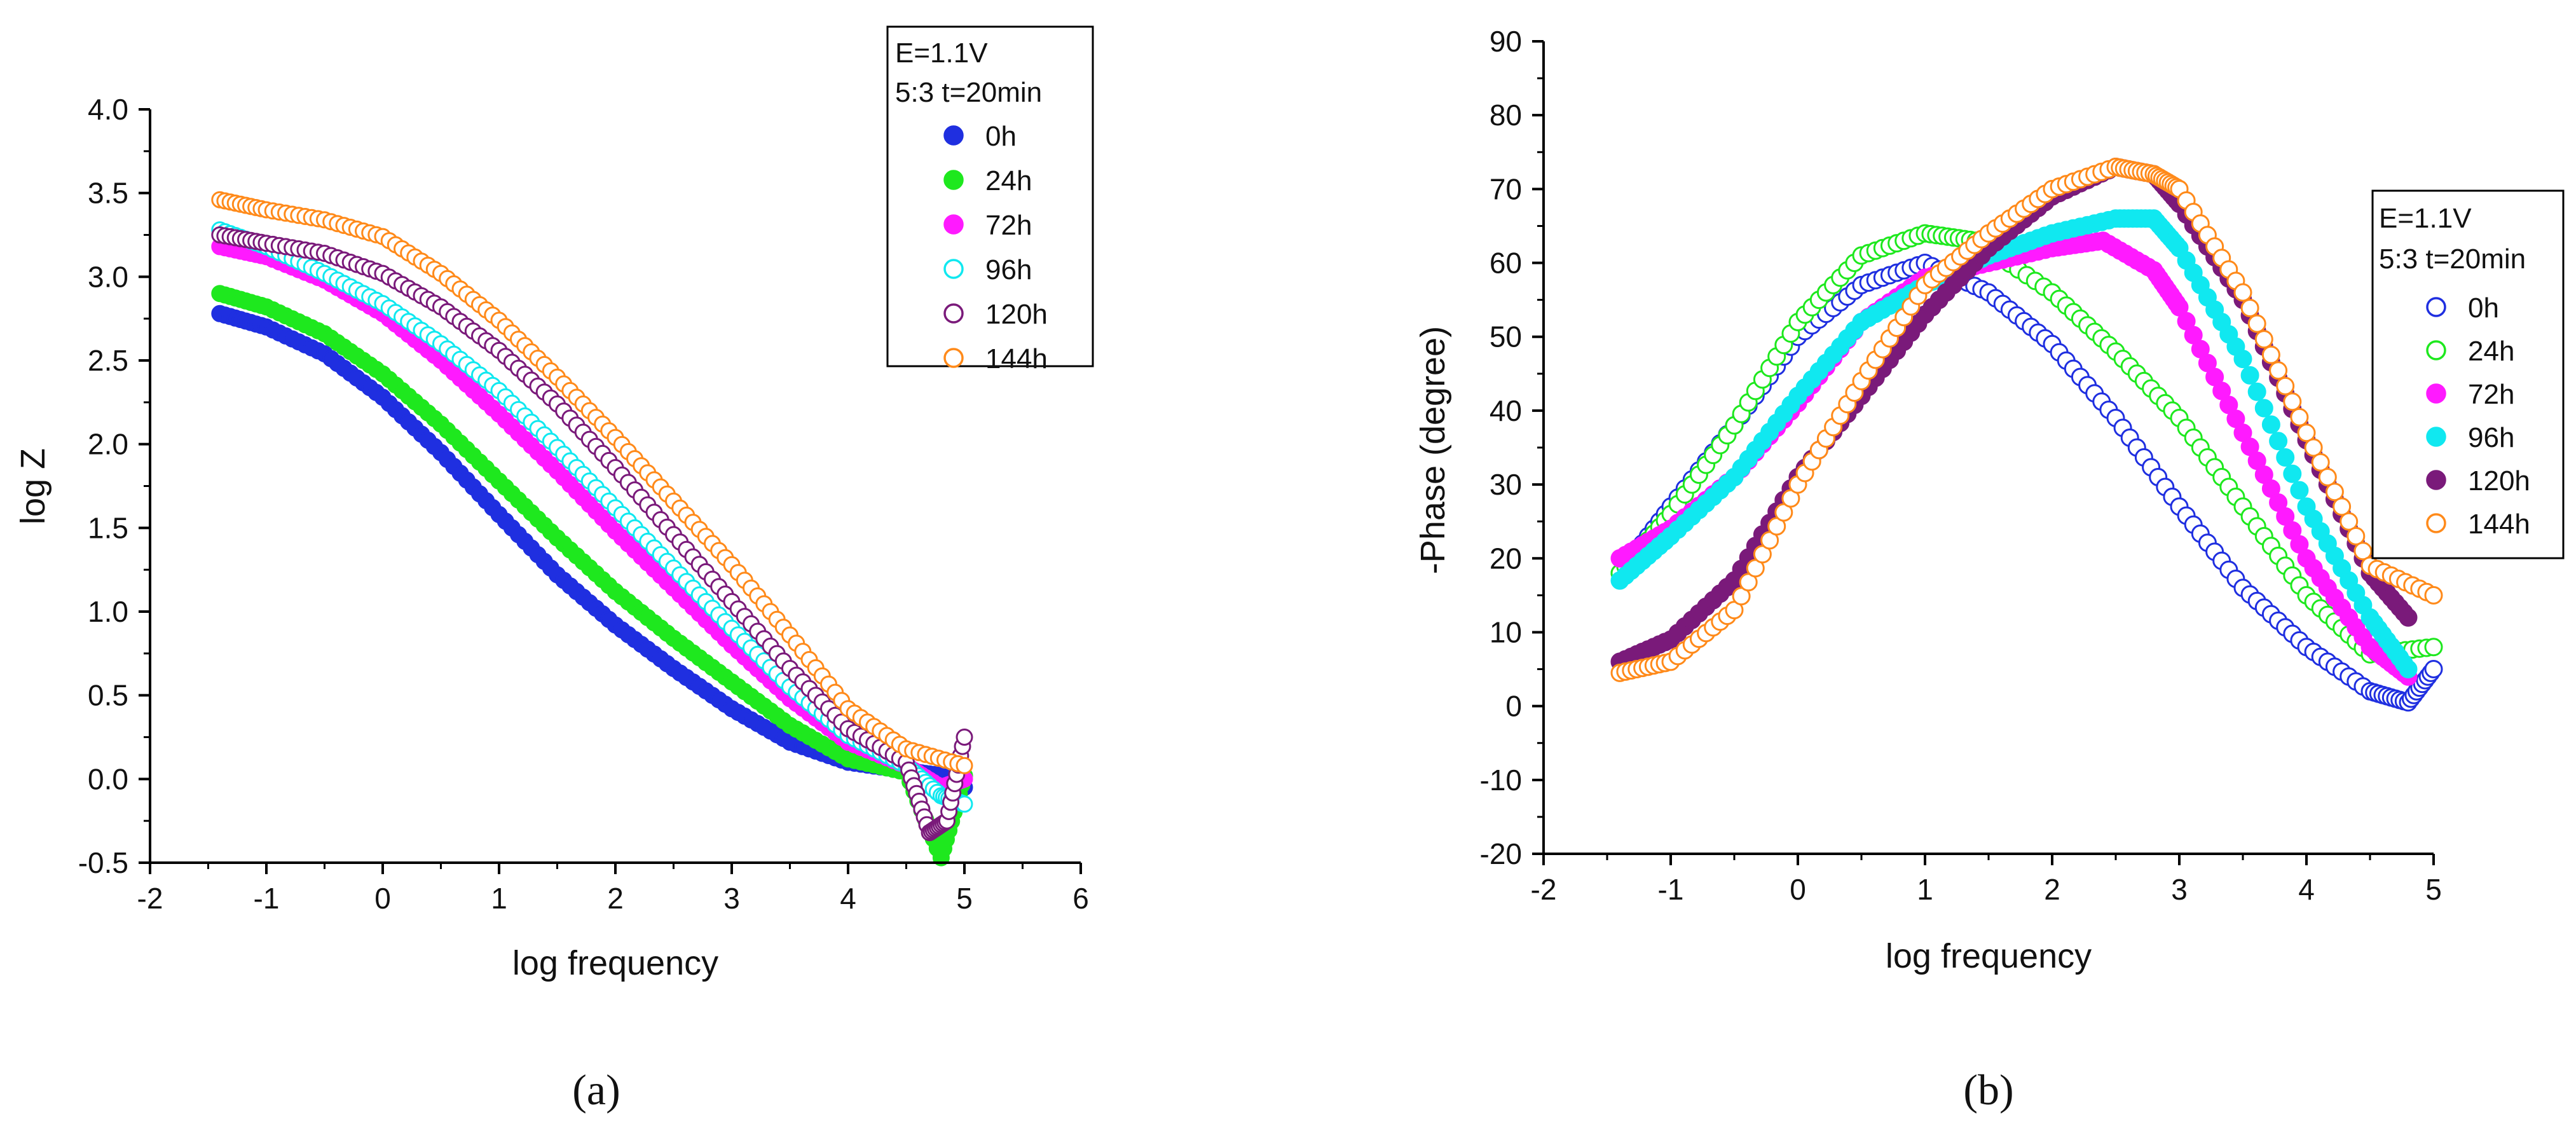 This screenshot has height=1131, width=2576. What do you see at coordinates (954, 135) in the screenshot?
I see `chart-a-legend-marker-0h` at bounding box center [954, 135].